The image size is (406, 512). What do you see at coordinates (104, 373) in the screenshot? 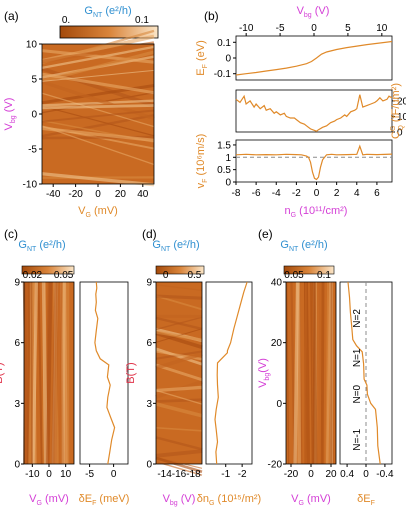
I see `side-frame-c` at bounding box center [104, 373].